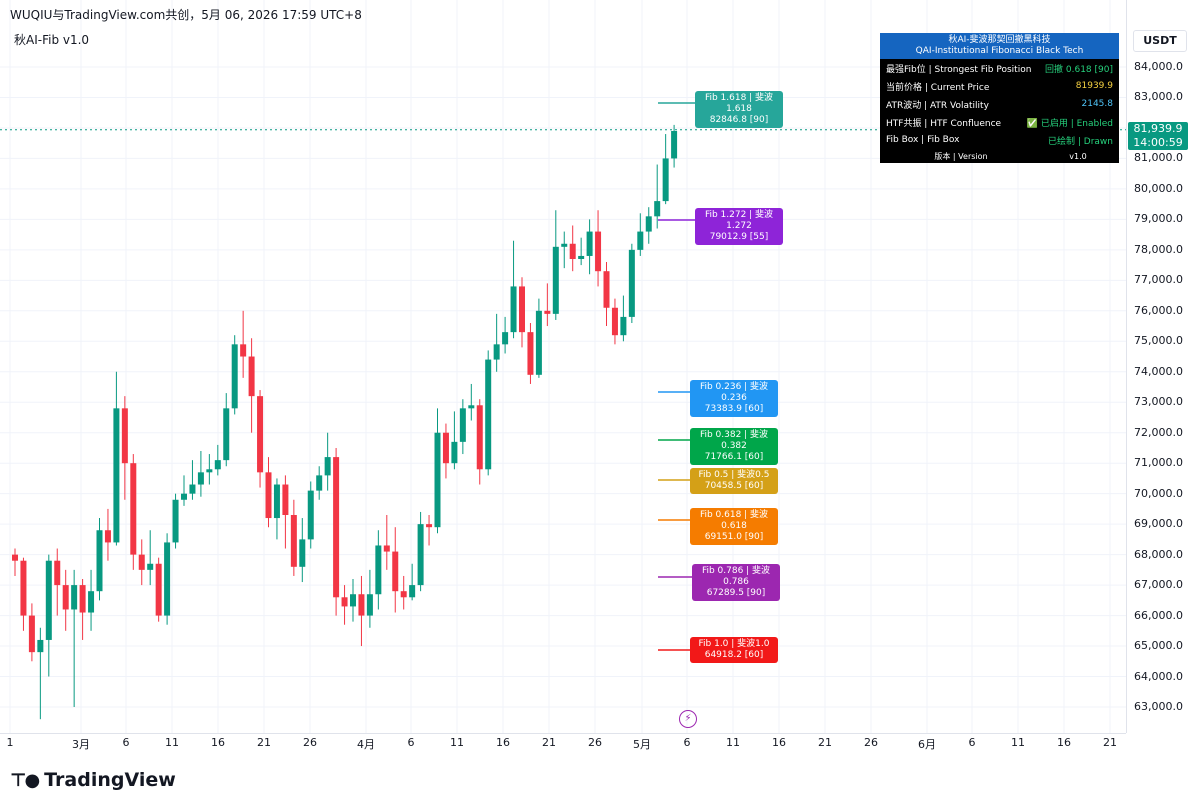 The height and width of the screenshot is (807, 1200). Describe the element at coordinates (734, 481) in the screenshot. I see `fib-level-label: Fib 0.5 | 斐波0.5 70458.5 [60]` at that location.